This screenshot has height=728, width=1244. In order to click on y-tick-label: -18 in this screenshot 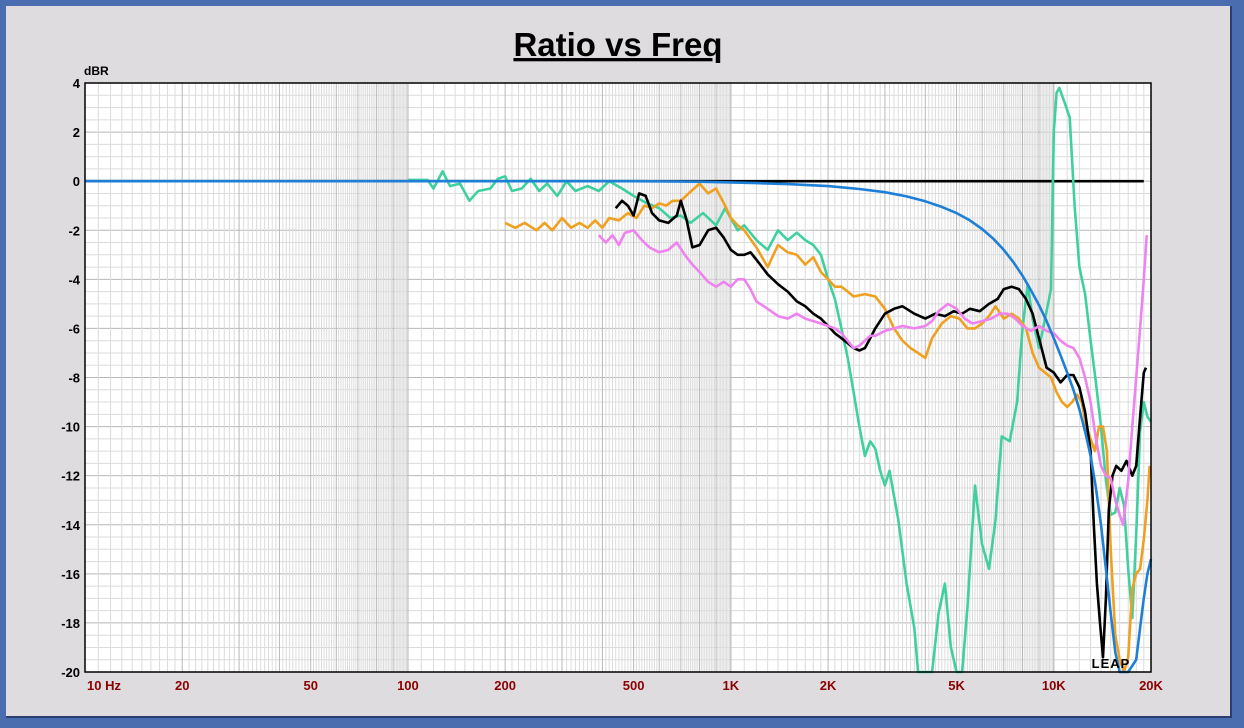, I will do `click(70, 623)`.